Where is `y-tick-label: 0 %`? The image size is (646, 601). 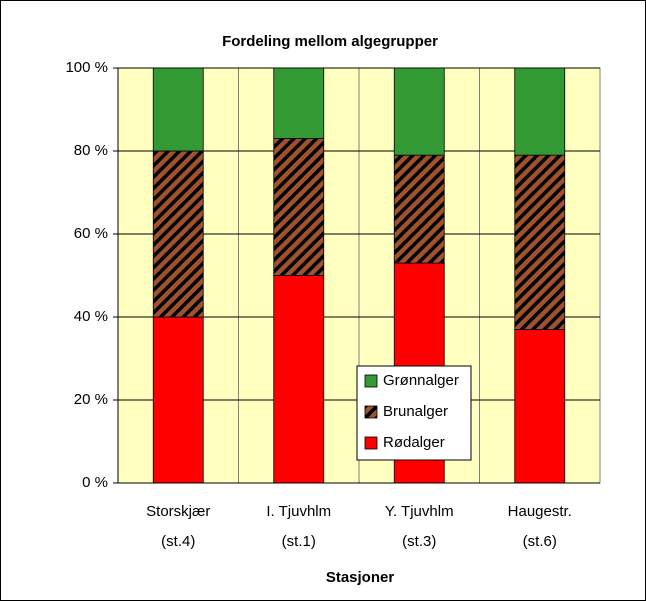
y-tick-label: 0 % is located at coordinates (95, 482).